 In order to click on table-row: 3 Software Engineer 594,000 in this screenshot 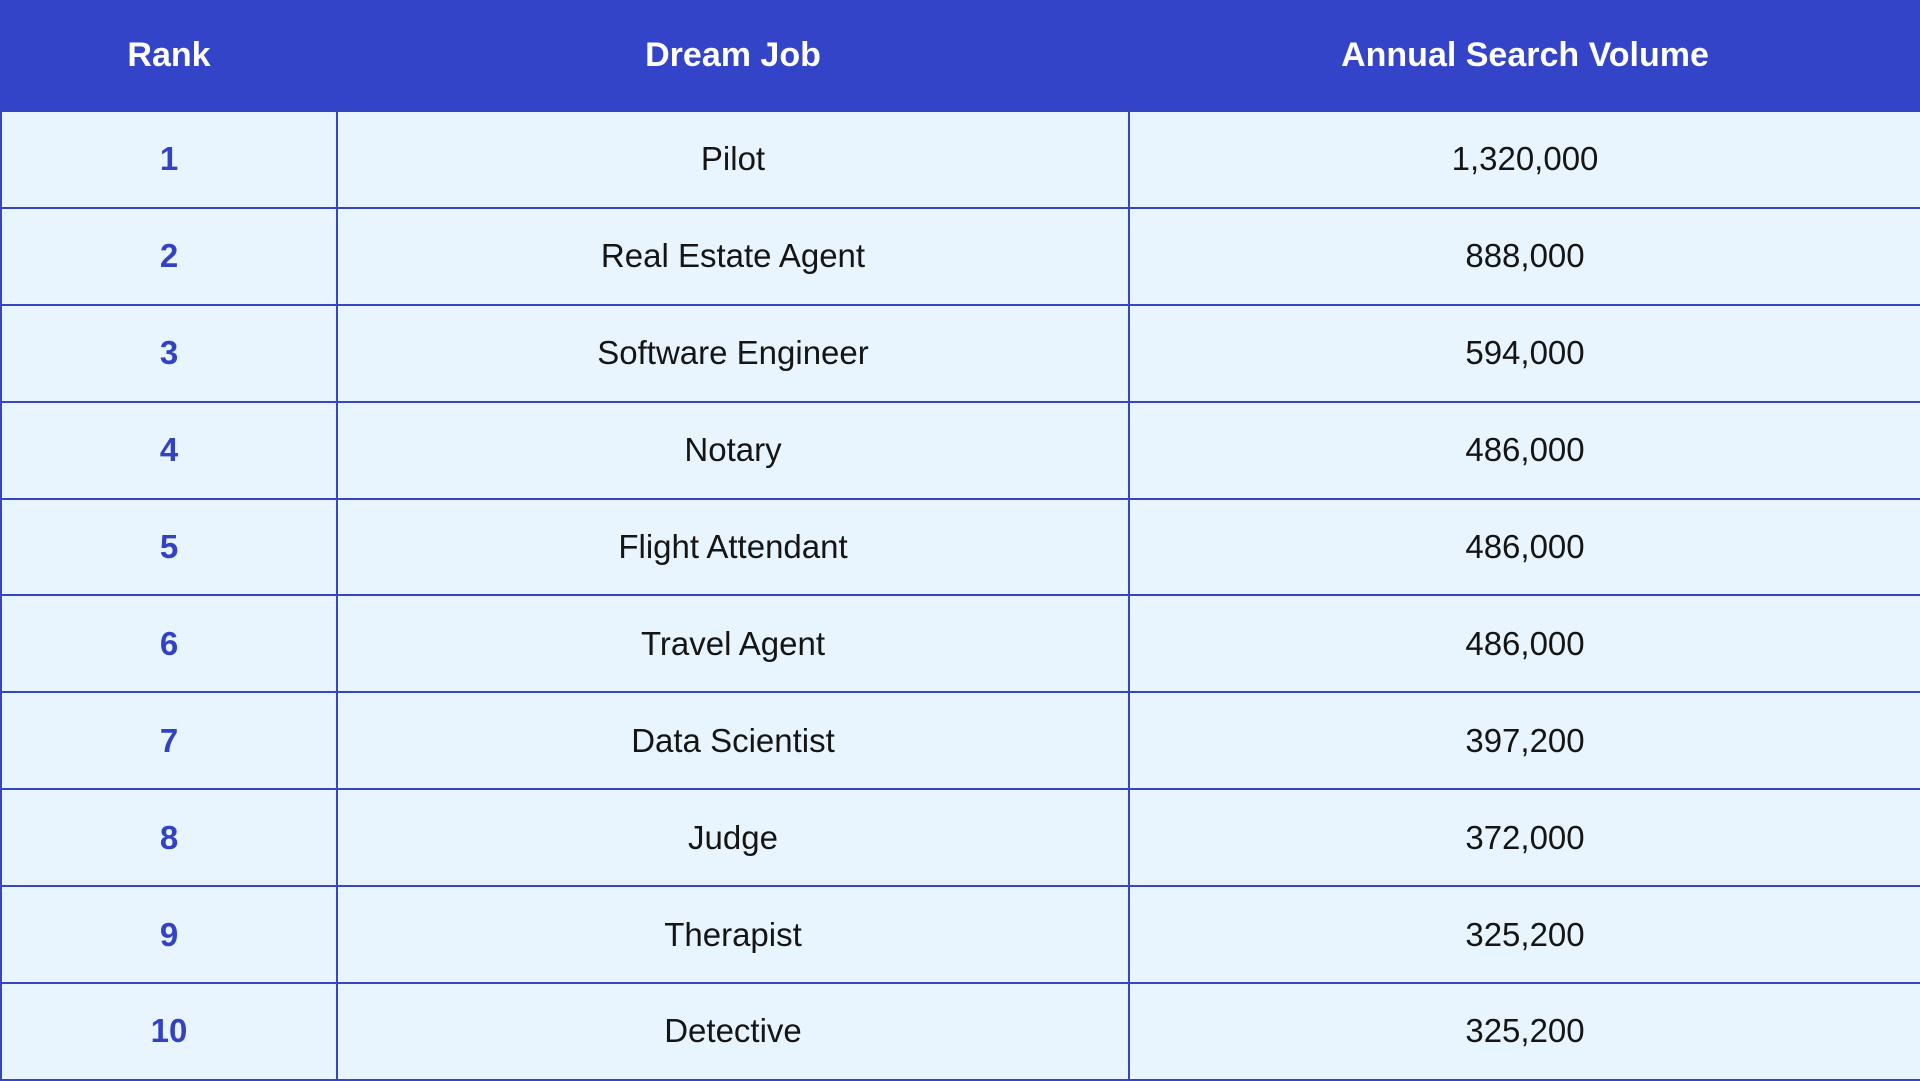, I will do `click(960, 353)`.